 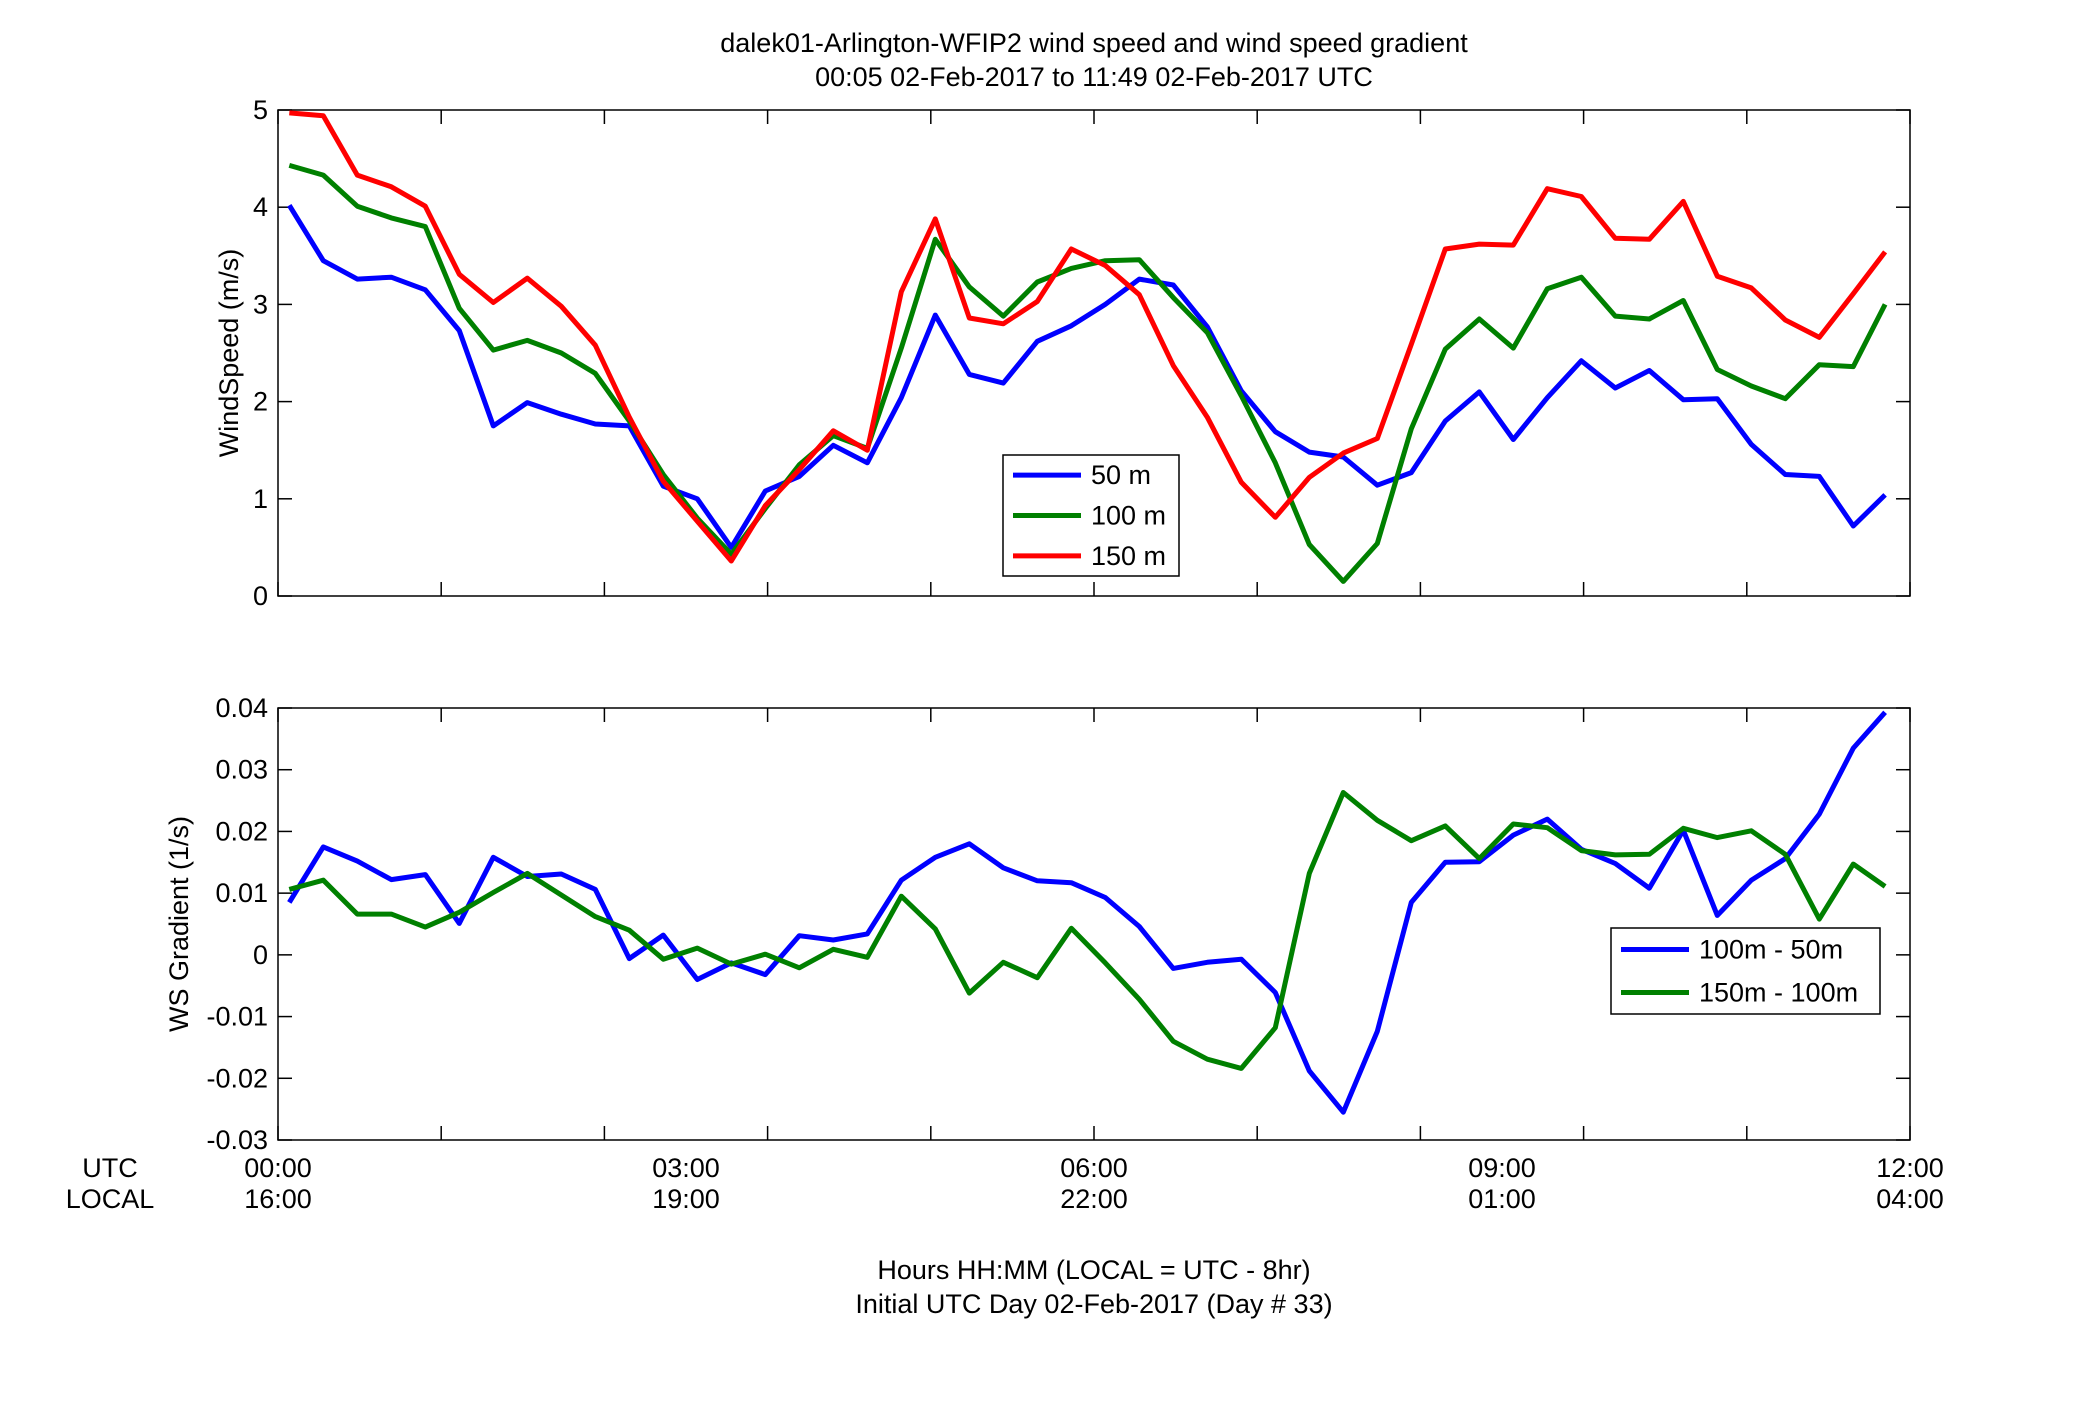 What do you see at coordinates (237, 1017) in the screenshot?
I see `y-tick-label: -0.01` at bounding box center [237, 1017].